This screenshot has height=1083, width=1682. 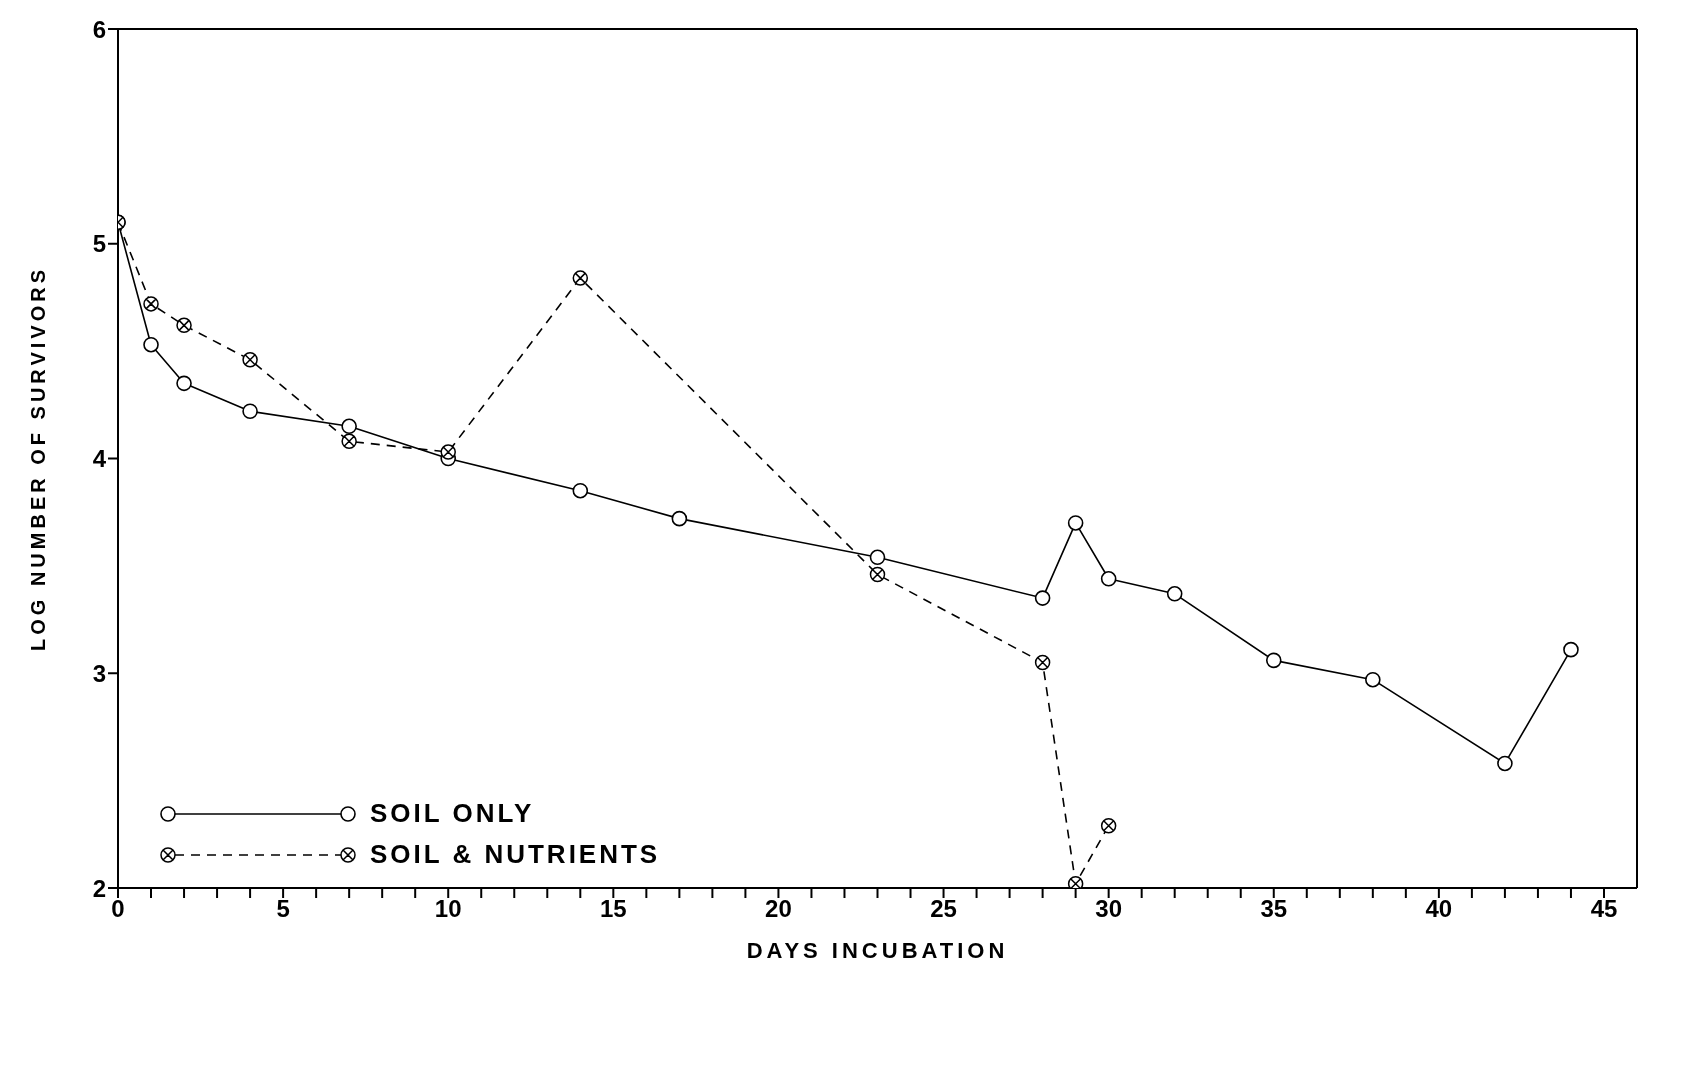 What do you see at coordinates (99, 673) in the screenshot?
I see `y-tick-label: 3` at bounding box center [99, 673].